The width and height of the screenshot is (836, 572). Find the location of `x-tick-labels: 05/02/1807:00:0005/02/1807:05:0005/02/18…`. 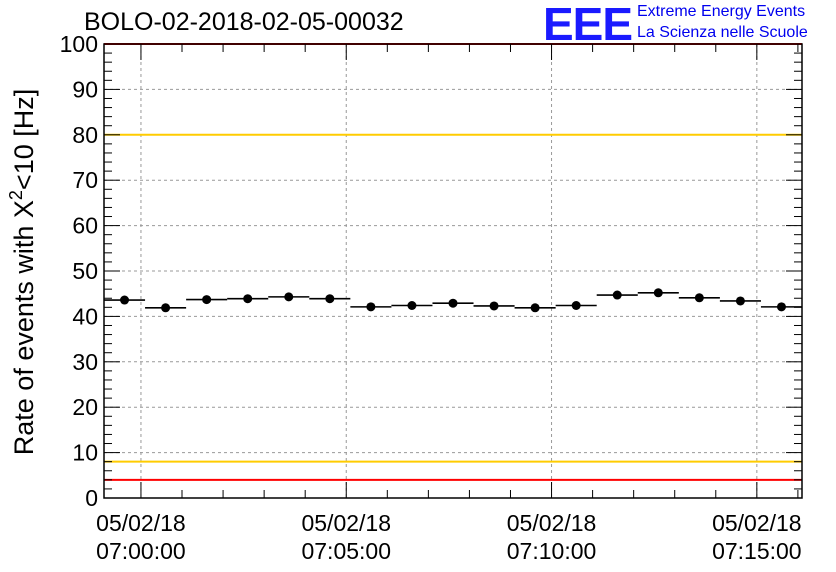

x-tick-labels: 05/02/1807:00:0005/02/1807:05:0005/02/18… is located at coordinates (448, 537).